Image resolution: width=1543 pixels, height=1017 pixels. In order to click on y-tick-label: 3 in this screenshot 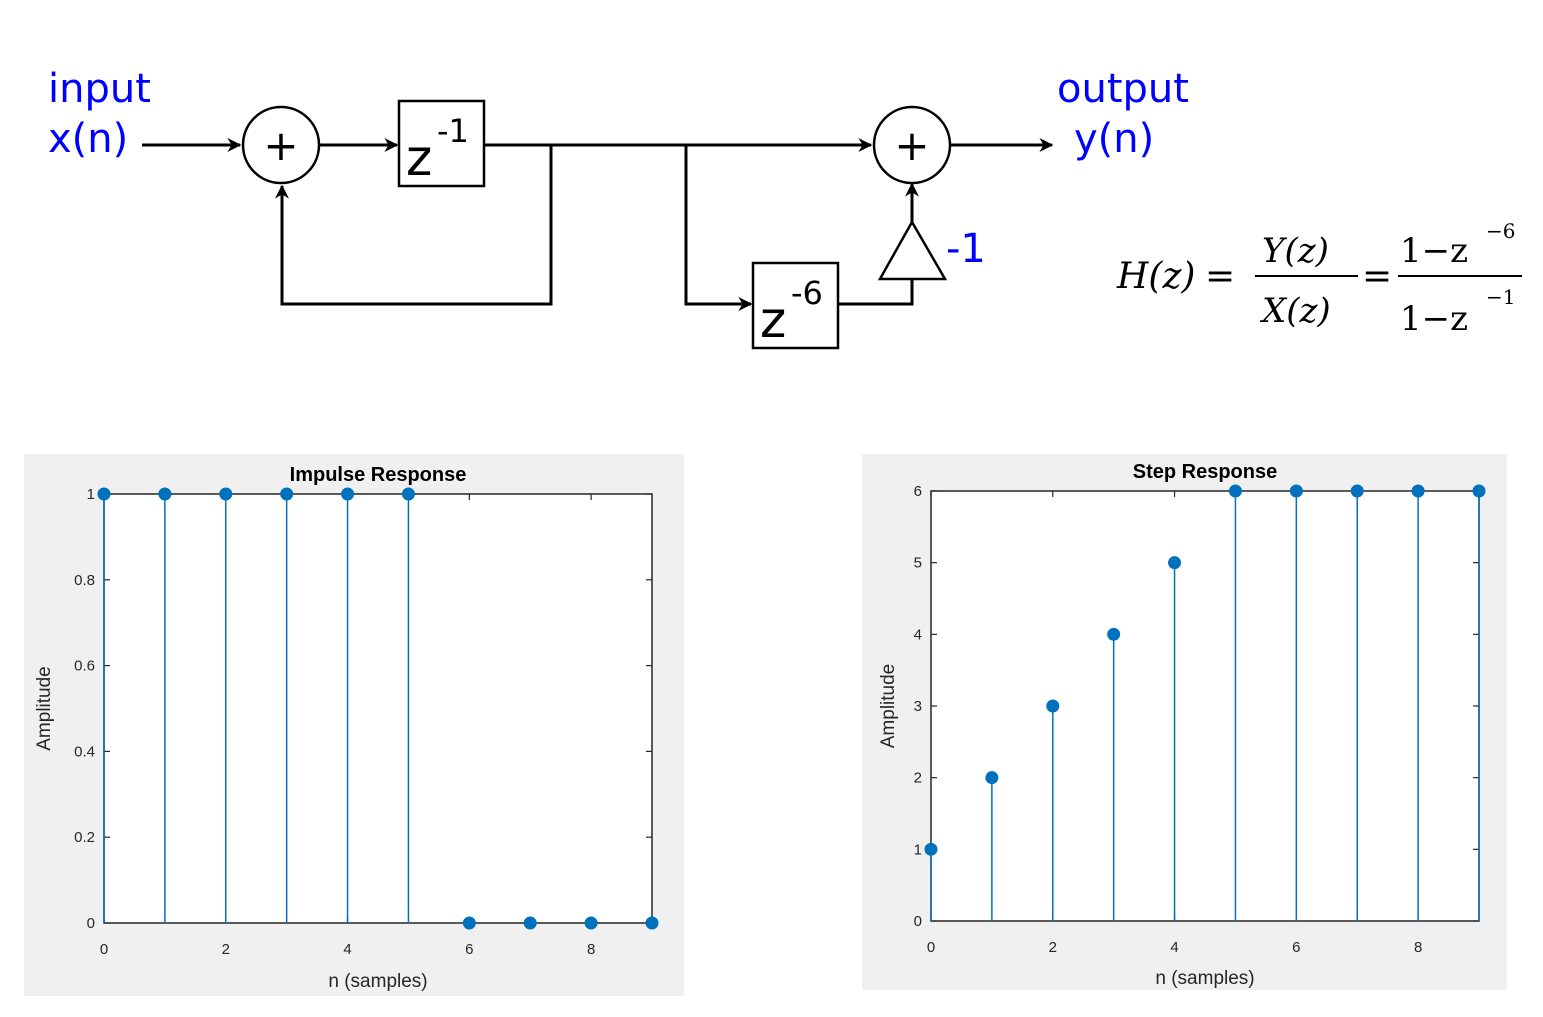, I will do `click(918, 706)`.